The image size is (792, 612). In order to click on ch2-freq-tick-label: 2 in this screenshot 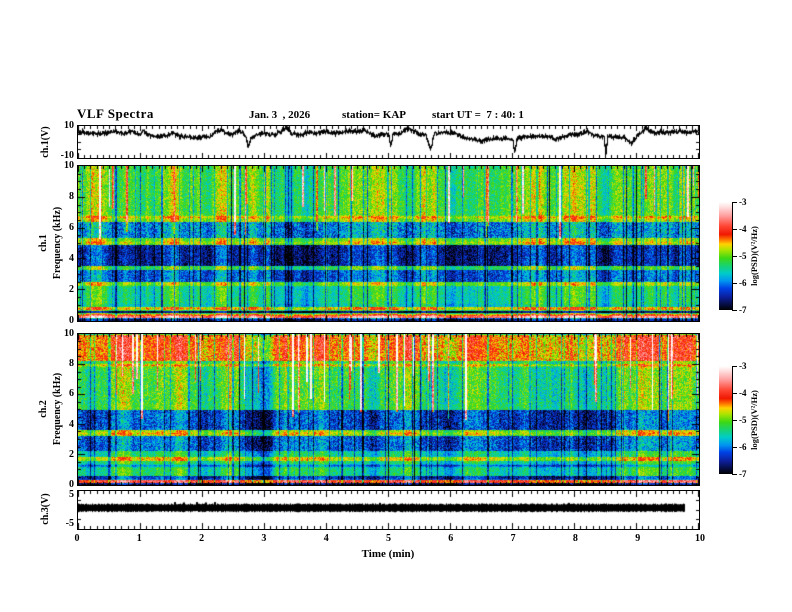, I will do `click(71, 454)`.